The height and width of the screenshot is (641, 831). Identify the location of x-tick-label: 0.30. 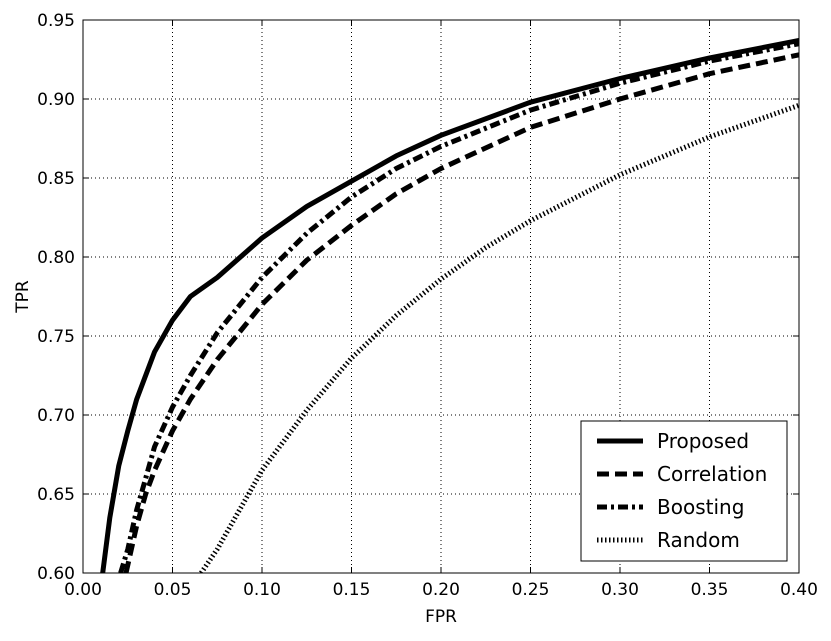
(620, 590).